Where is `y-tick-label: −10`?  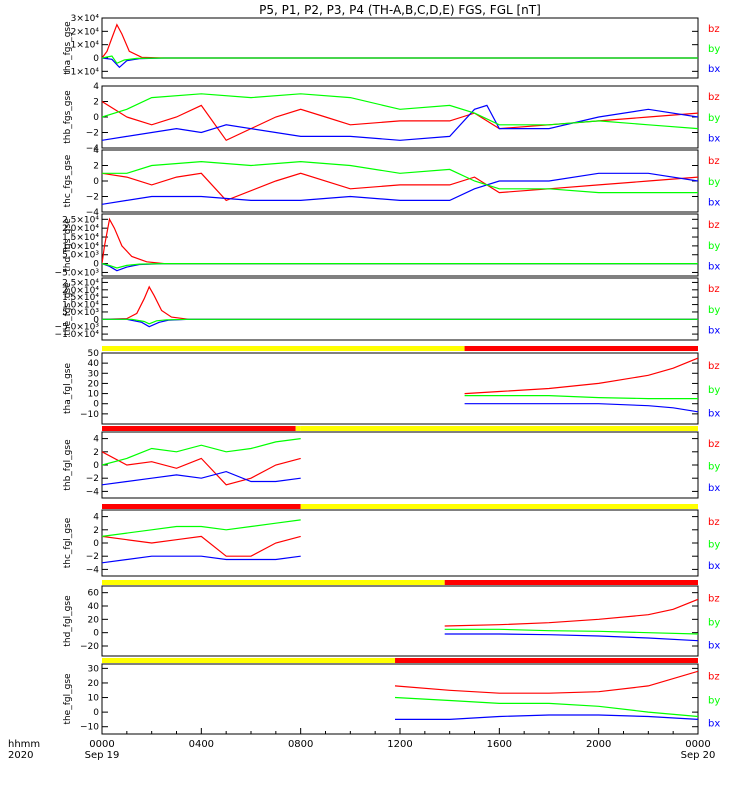 y-tick-label: −10 is located at coordinates (89, 415).